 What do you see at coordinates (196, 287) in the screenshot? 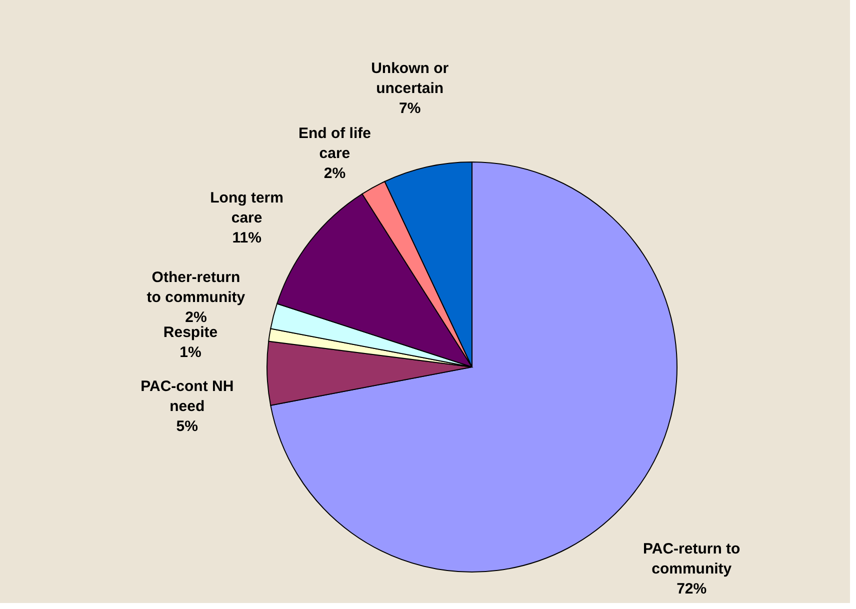
I see `slice-label: Other-return to community` at bounding box center [196, 287].